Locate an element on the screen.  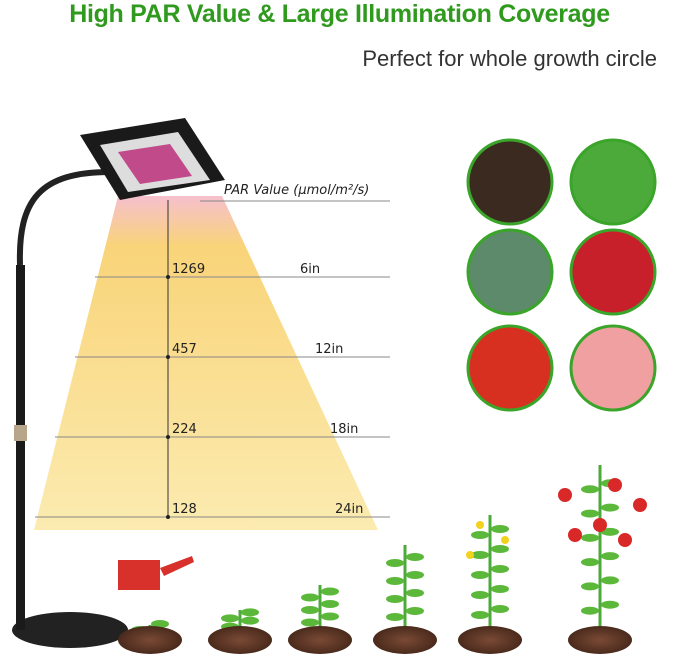
distance-label: 24in is located at coordinates (349, 509).